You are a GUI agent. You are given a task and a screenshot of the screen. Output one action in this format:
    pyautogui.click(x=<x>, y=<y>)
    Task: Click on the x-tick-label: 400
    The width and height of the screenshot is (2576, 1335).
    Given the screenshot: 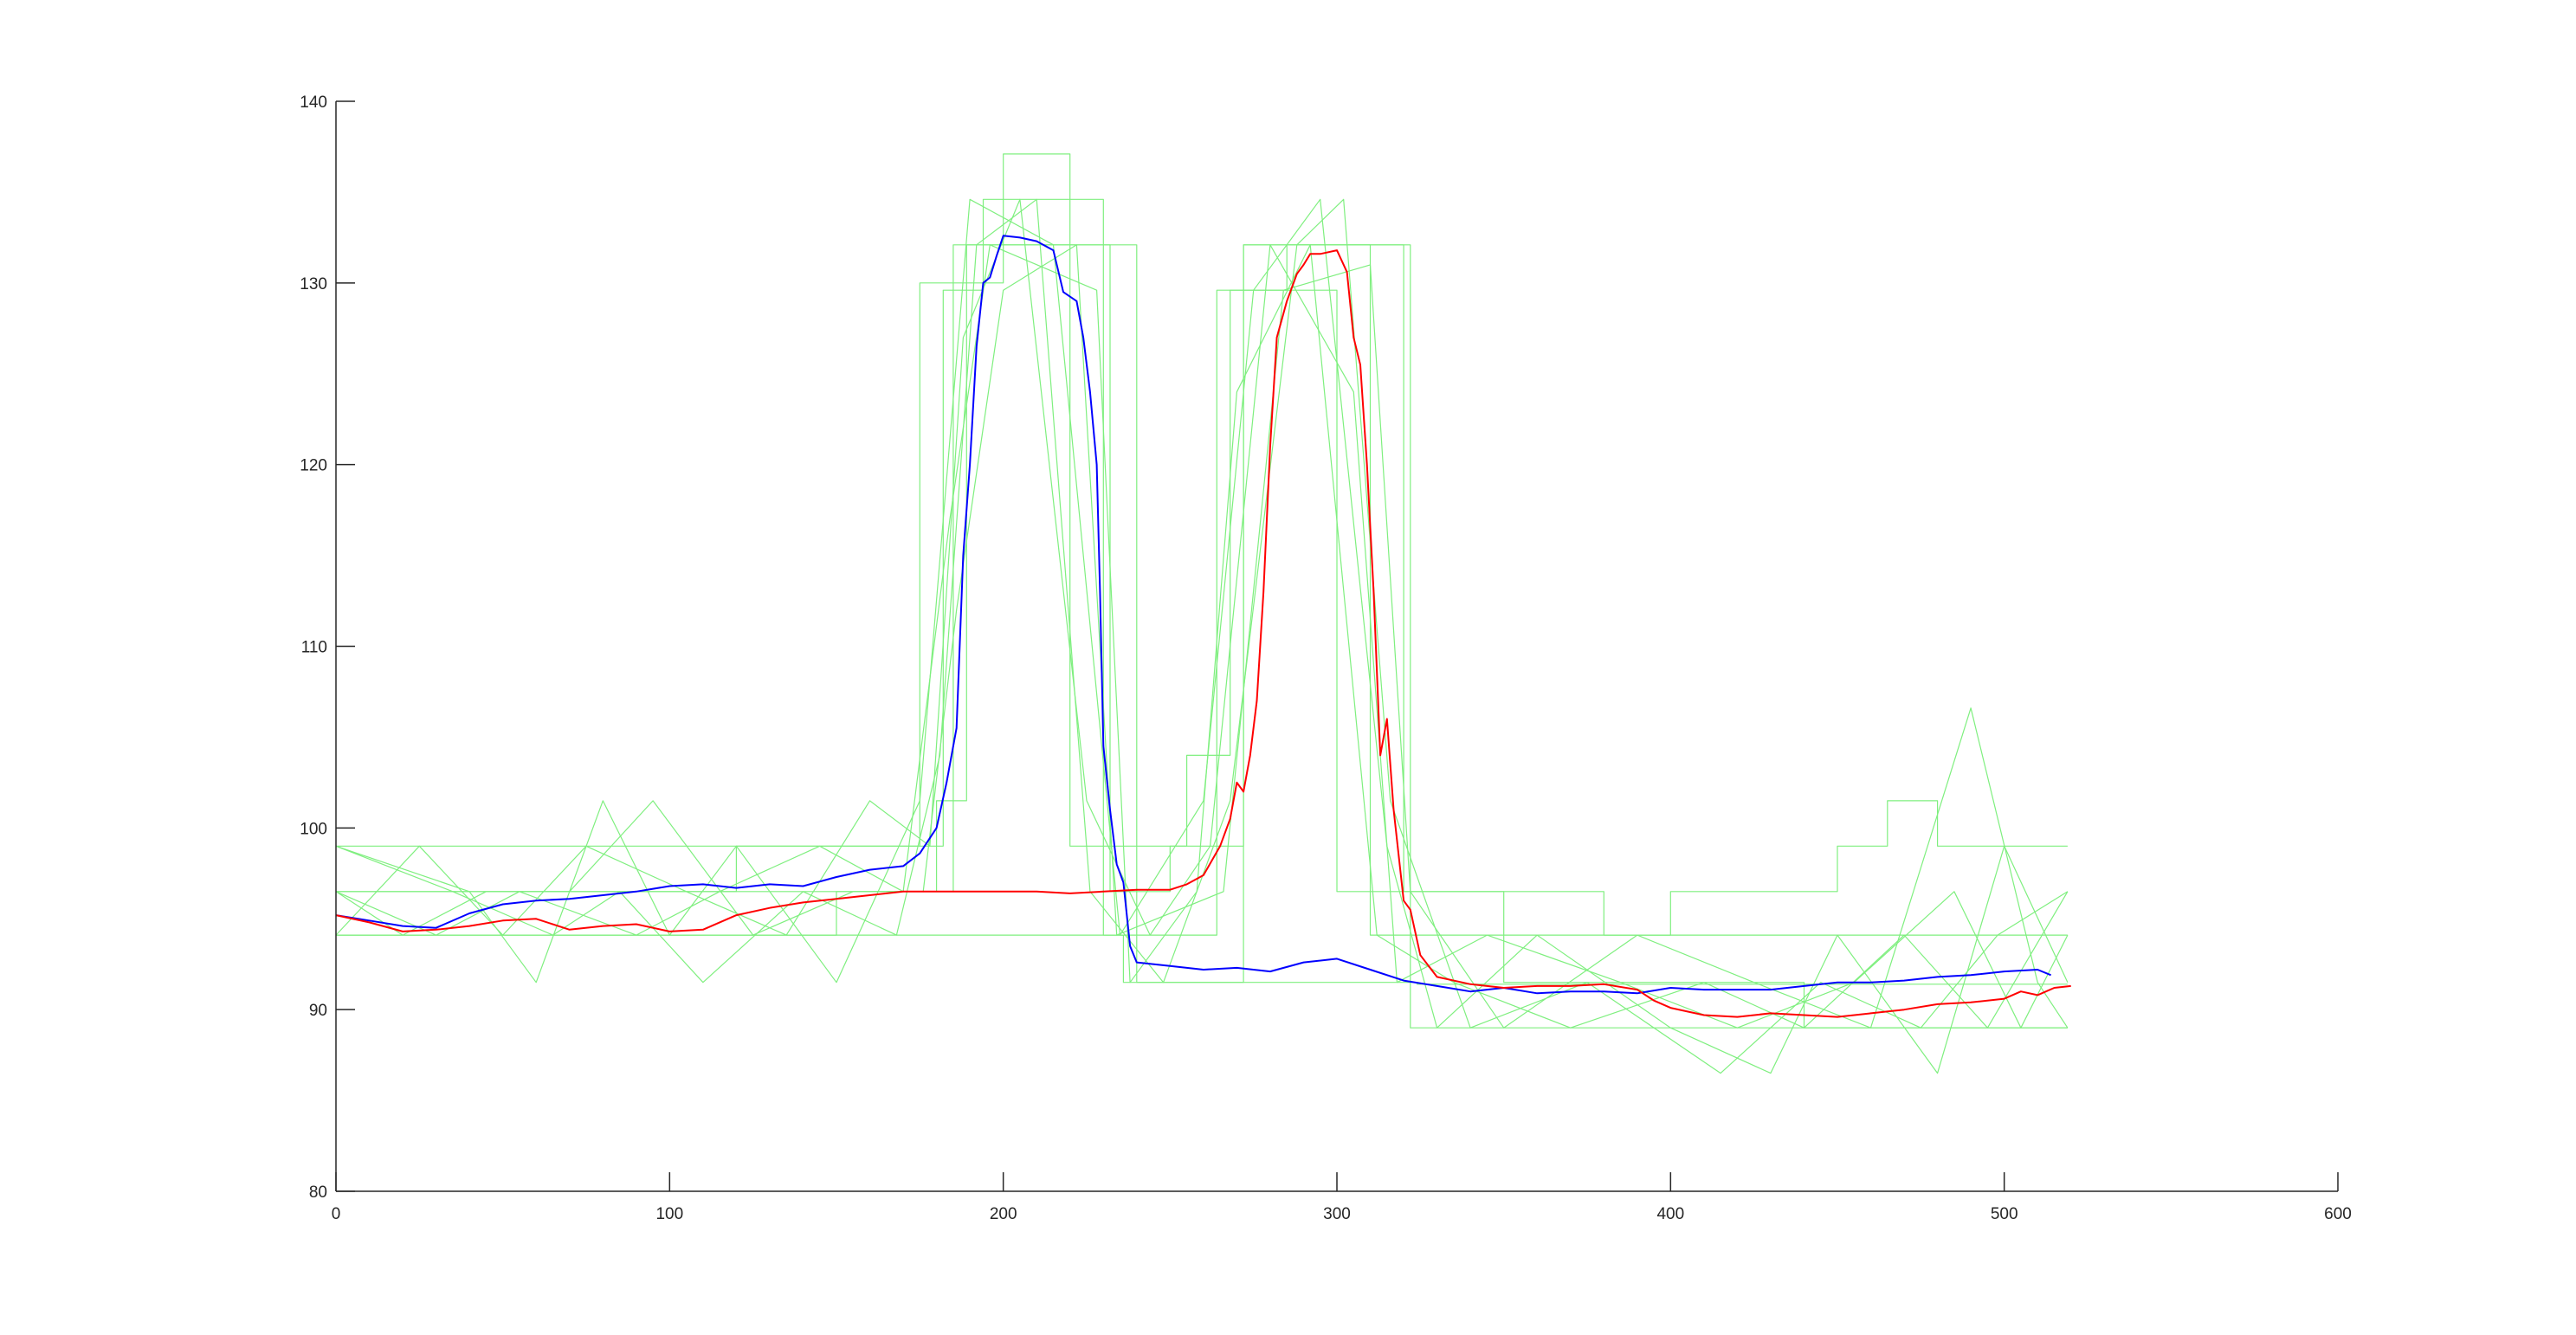 What is the action you would take?
    pyautogui.click(x=1670, y=1214)
    